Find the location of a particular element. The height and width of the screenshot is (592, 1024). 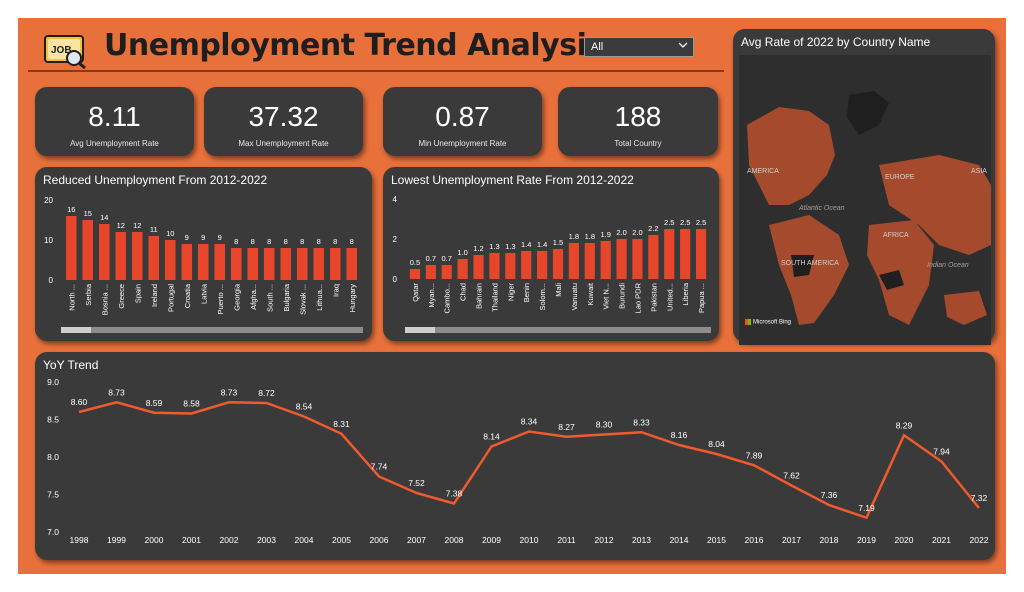

bar-data-label: 0.7 is located at coordinates (431, 258).